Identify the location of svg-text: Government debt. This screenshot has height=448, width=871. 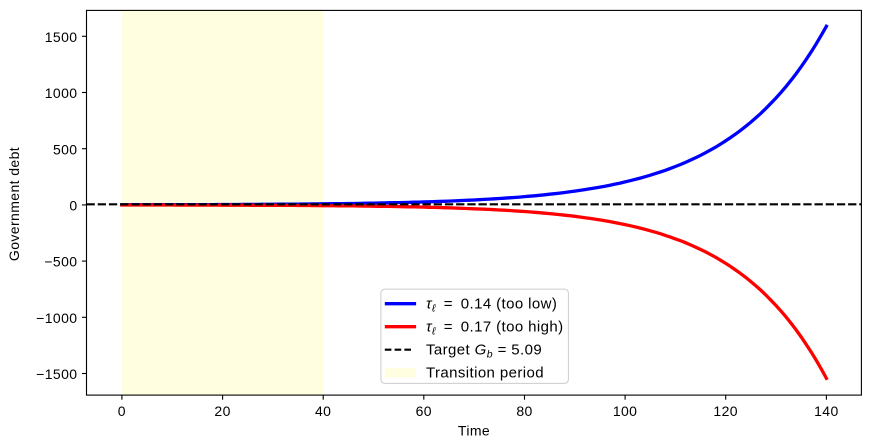
(14, 204).